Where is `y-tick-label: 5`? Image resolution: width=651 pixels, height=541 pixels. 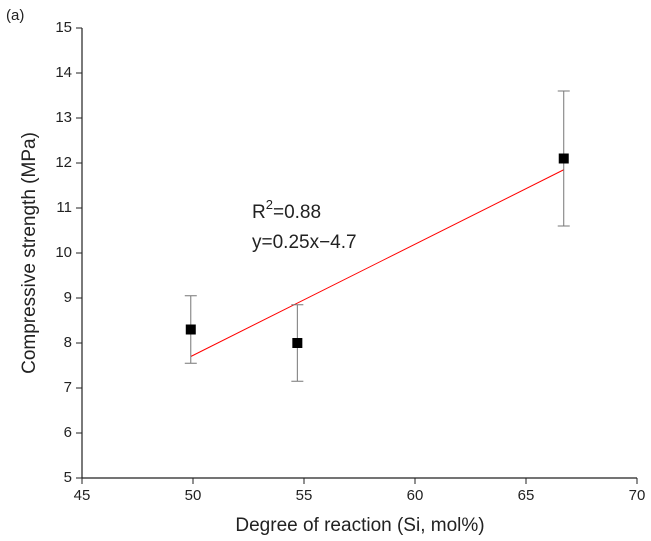
y-tick-label: 5 is located at coordinates (68, 477).